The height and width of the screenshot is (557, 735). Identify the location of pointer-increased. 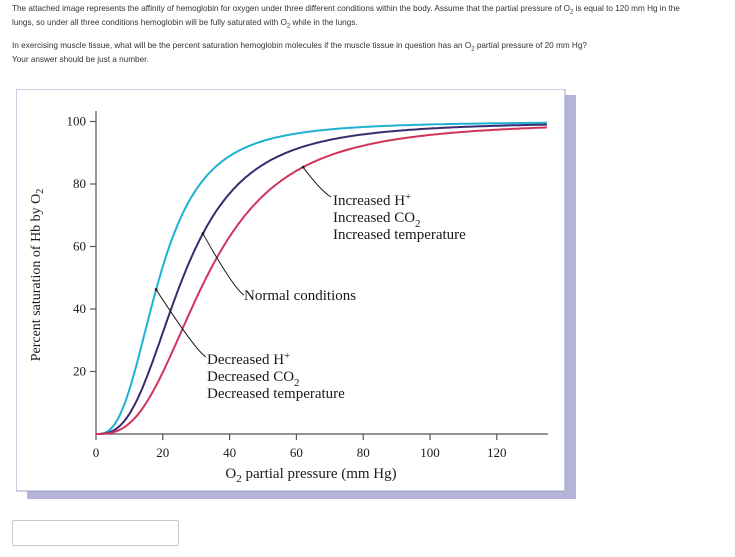
(317, 182).